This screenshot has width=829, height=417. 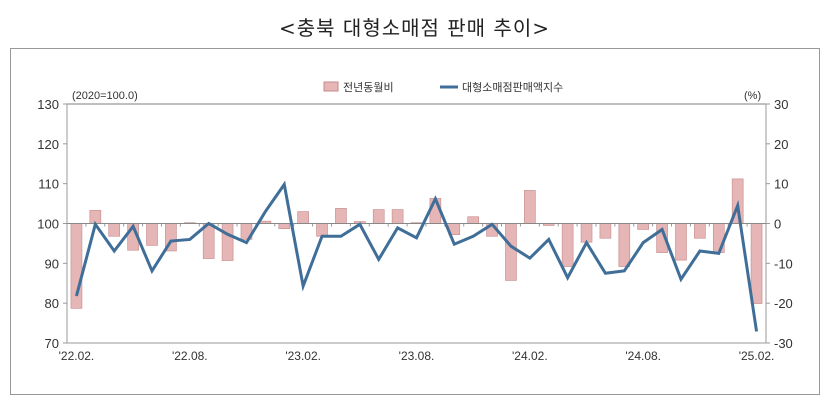 What do you see at coordinates (511, 252) in the screenshot?
I see `bar-'24.01.` at bounding box center [511, 252].